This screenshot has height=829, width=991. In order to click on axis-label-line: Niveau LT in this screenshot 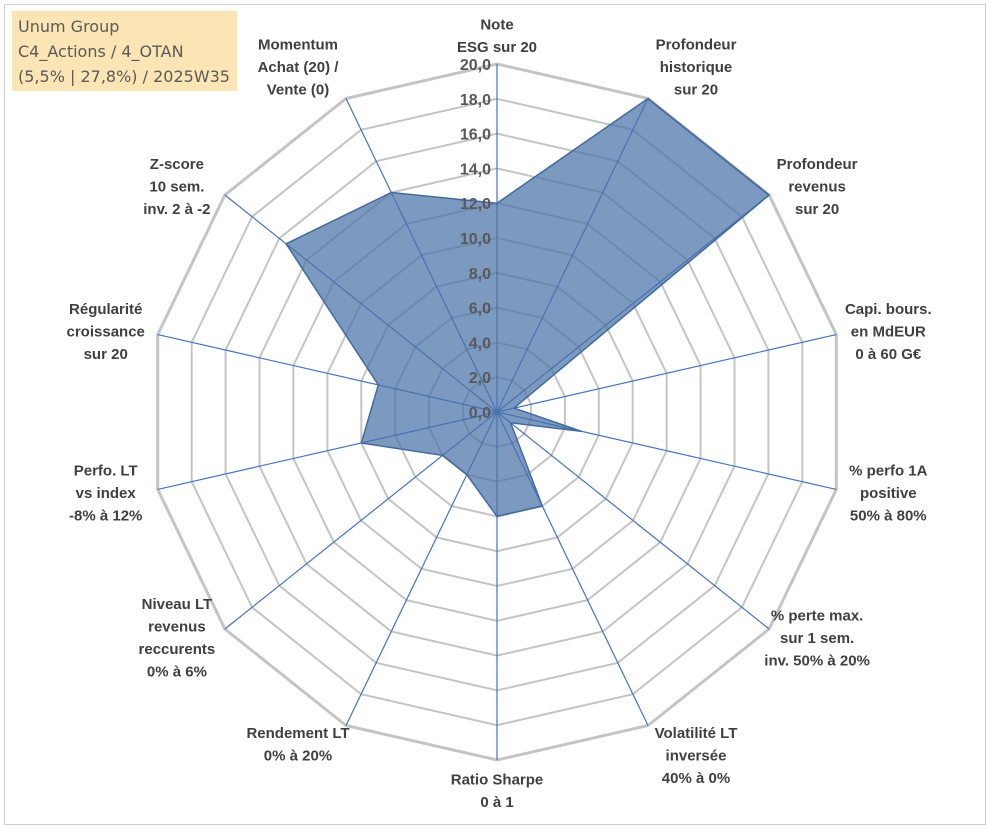, I will do `click(177, 604)`.